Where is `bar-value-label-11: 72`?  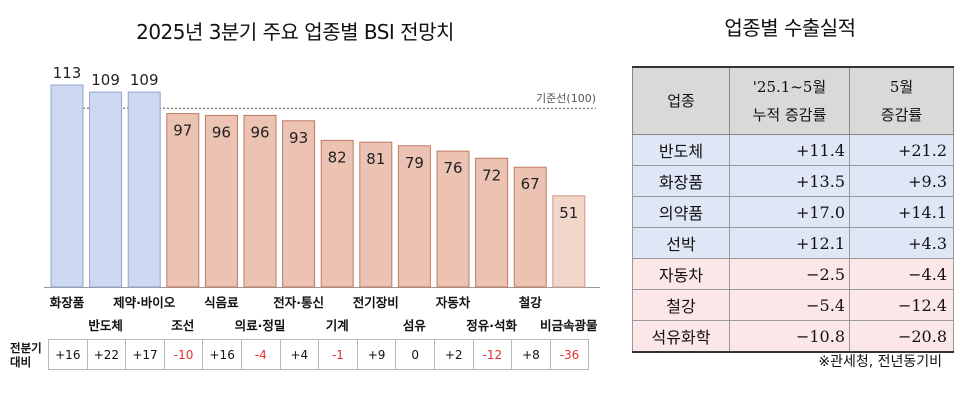
bar-value-label-11: 72 is located at coordinates (491, 175).